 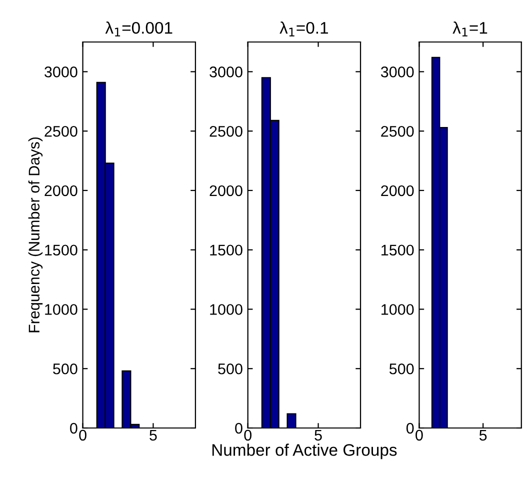 What do you see at coordinates (35, 234) in the screenshot?
I see `y-axis-title: Frequency (Number of Days)` at bounding box center [35, 234].